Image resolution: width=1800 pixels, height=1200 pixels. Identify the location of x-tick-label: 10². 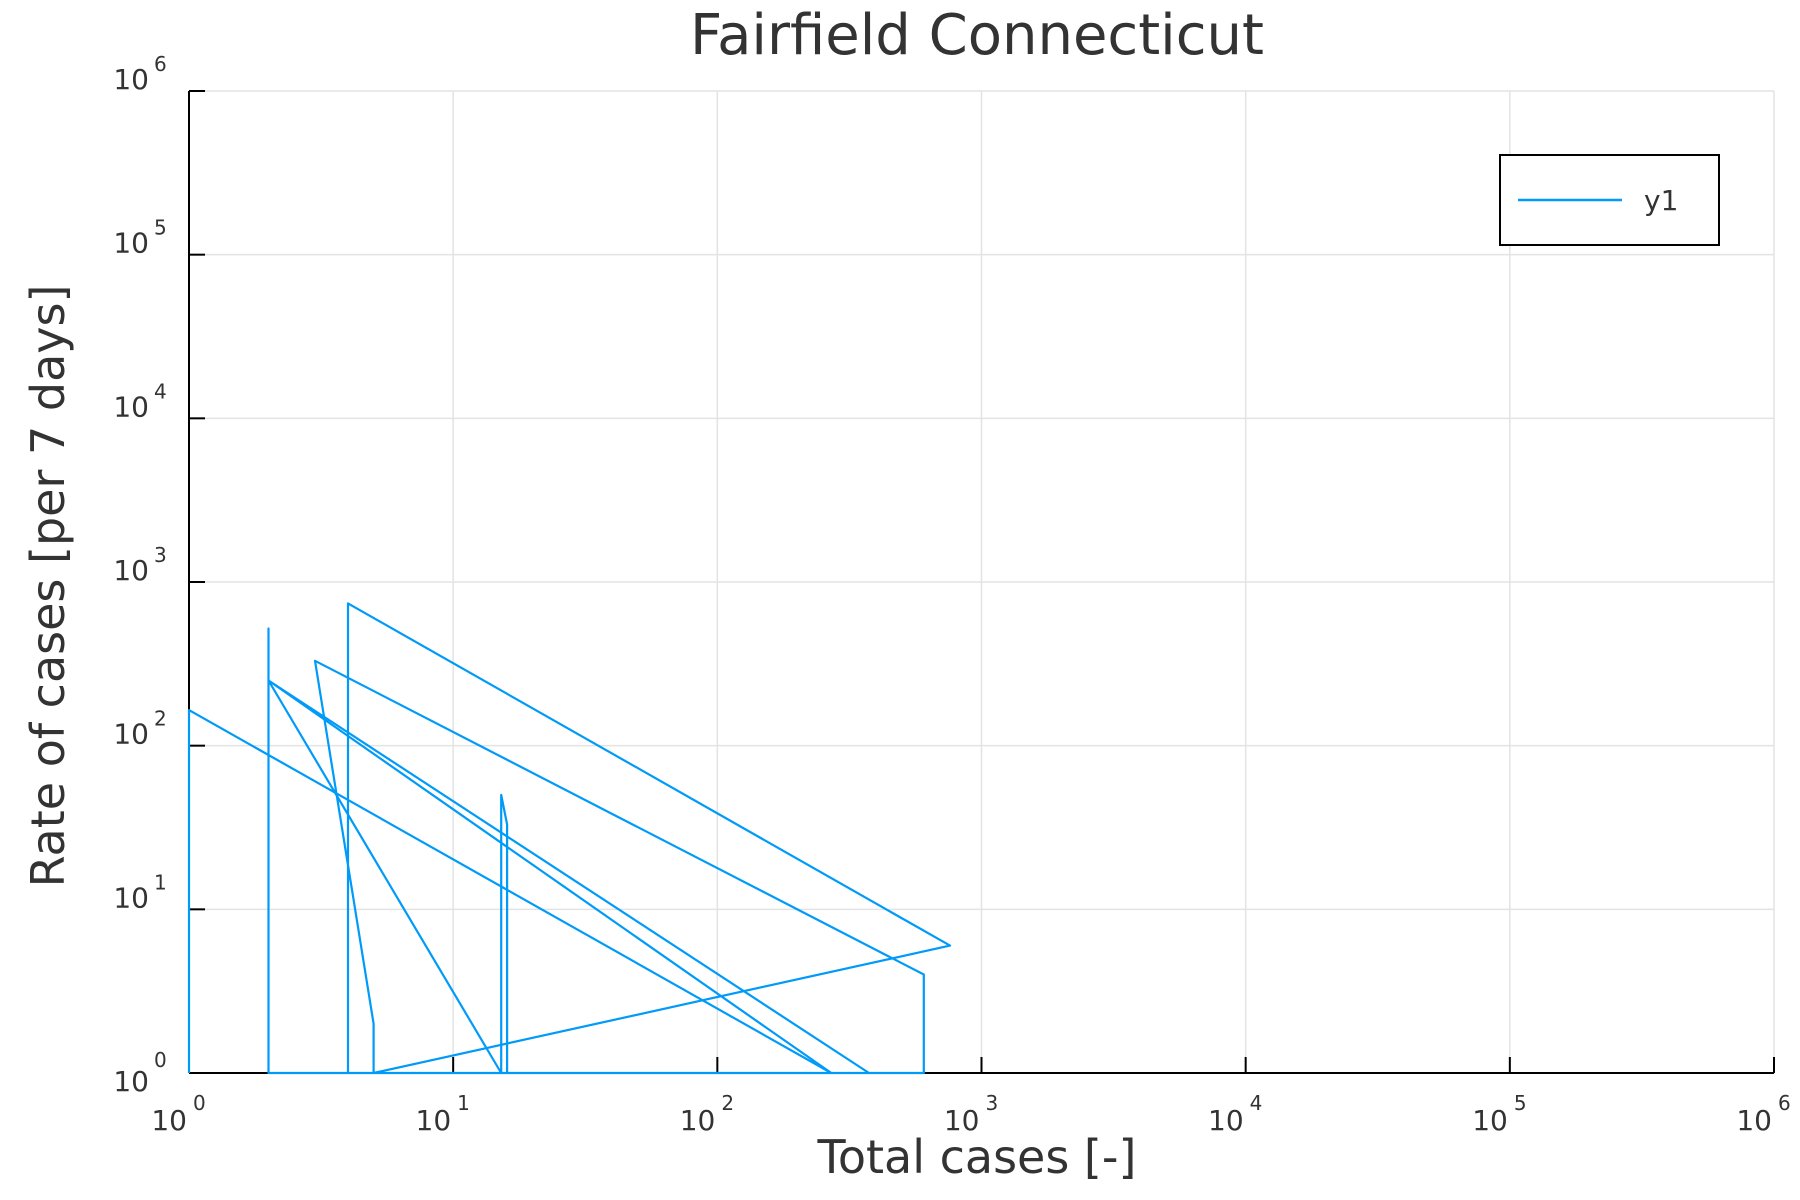
(707, 1114).